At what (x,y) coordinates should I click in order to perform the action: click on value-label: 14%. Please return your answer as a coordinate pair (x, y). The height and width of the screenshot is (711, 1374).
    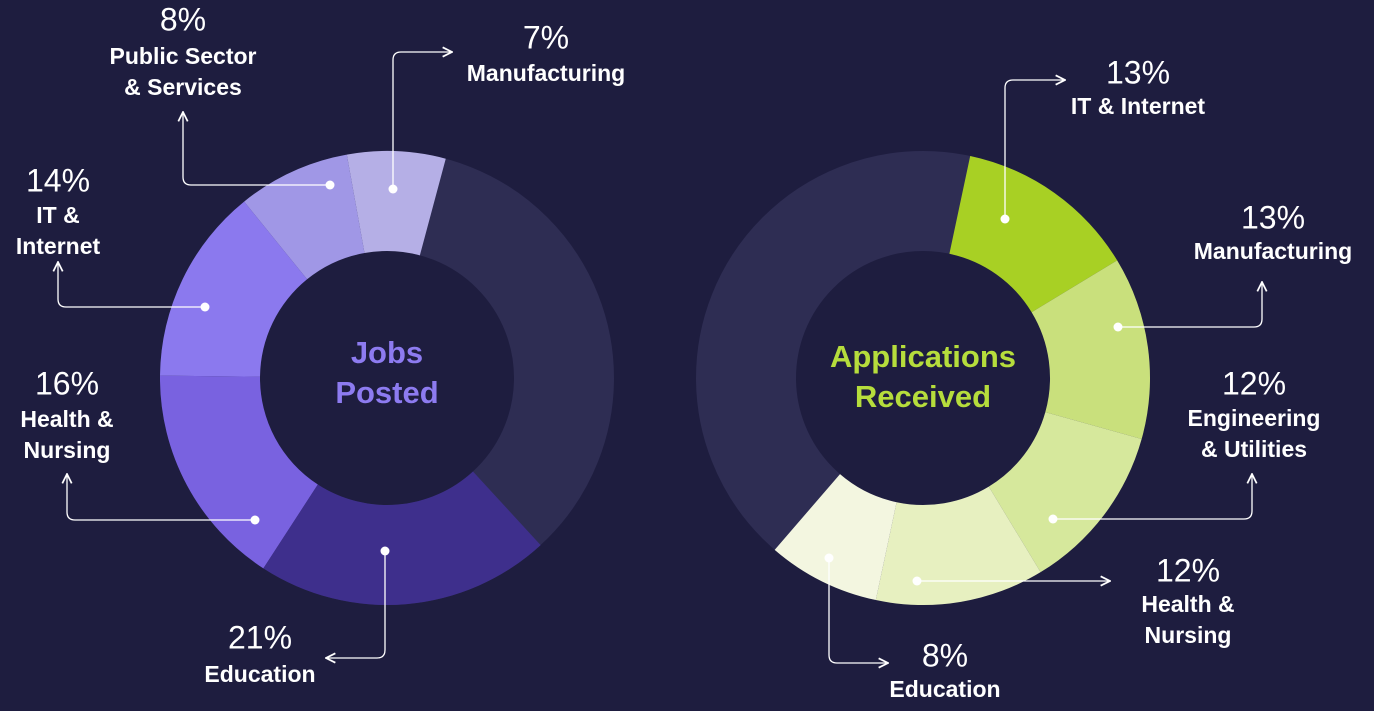
    Looking at the image, I should click on (58, 180).